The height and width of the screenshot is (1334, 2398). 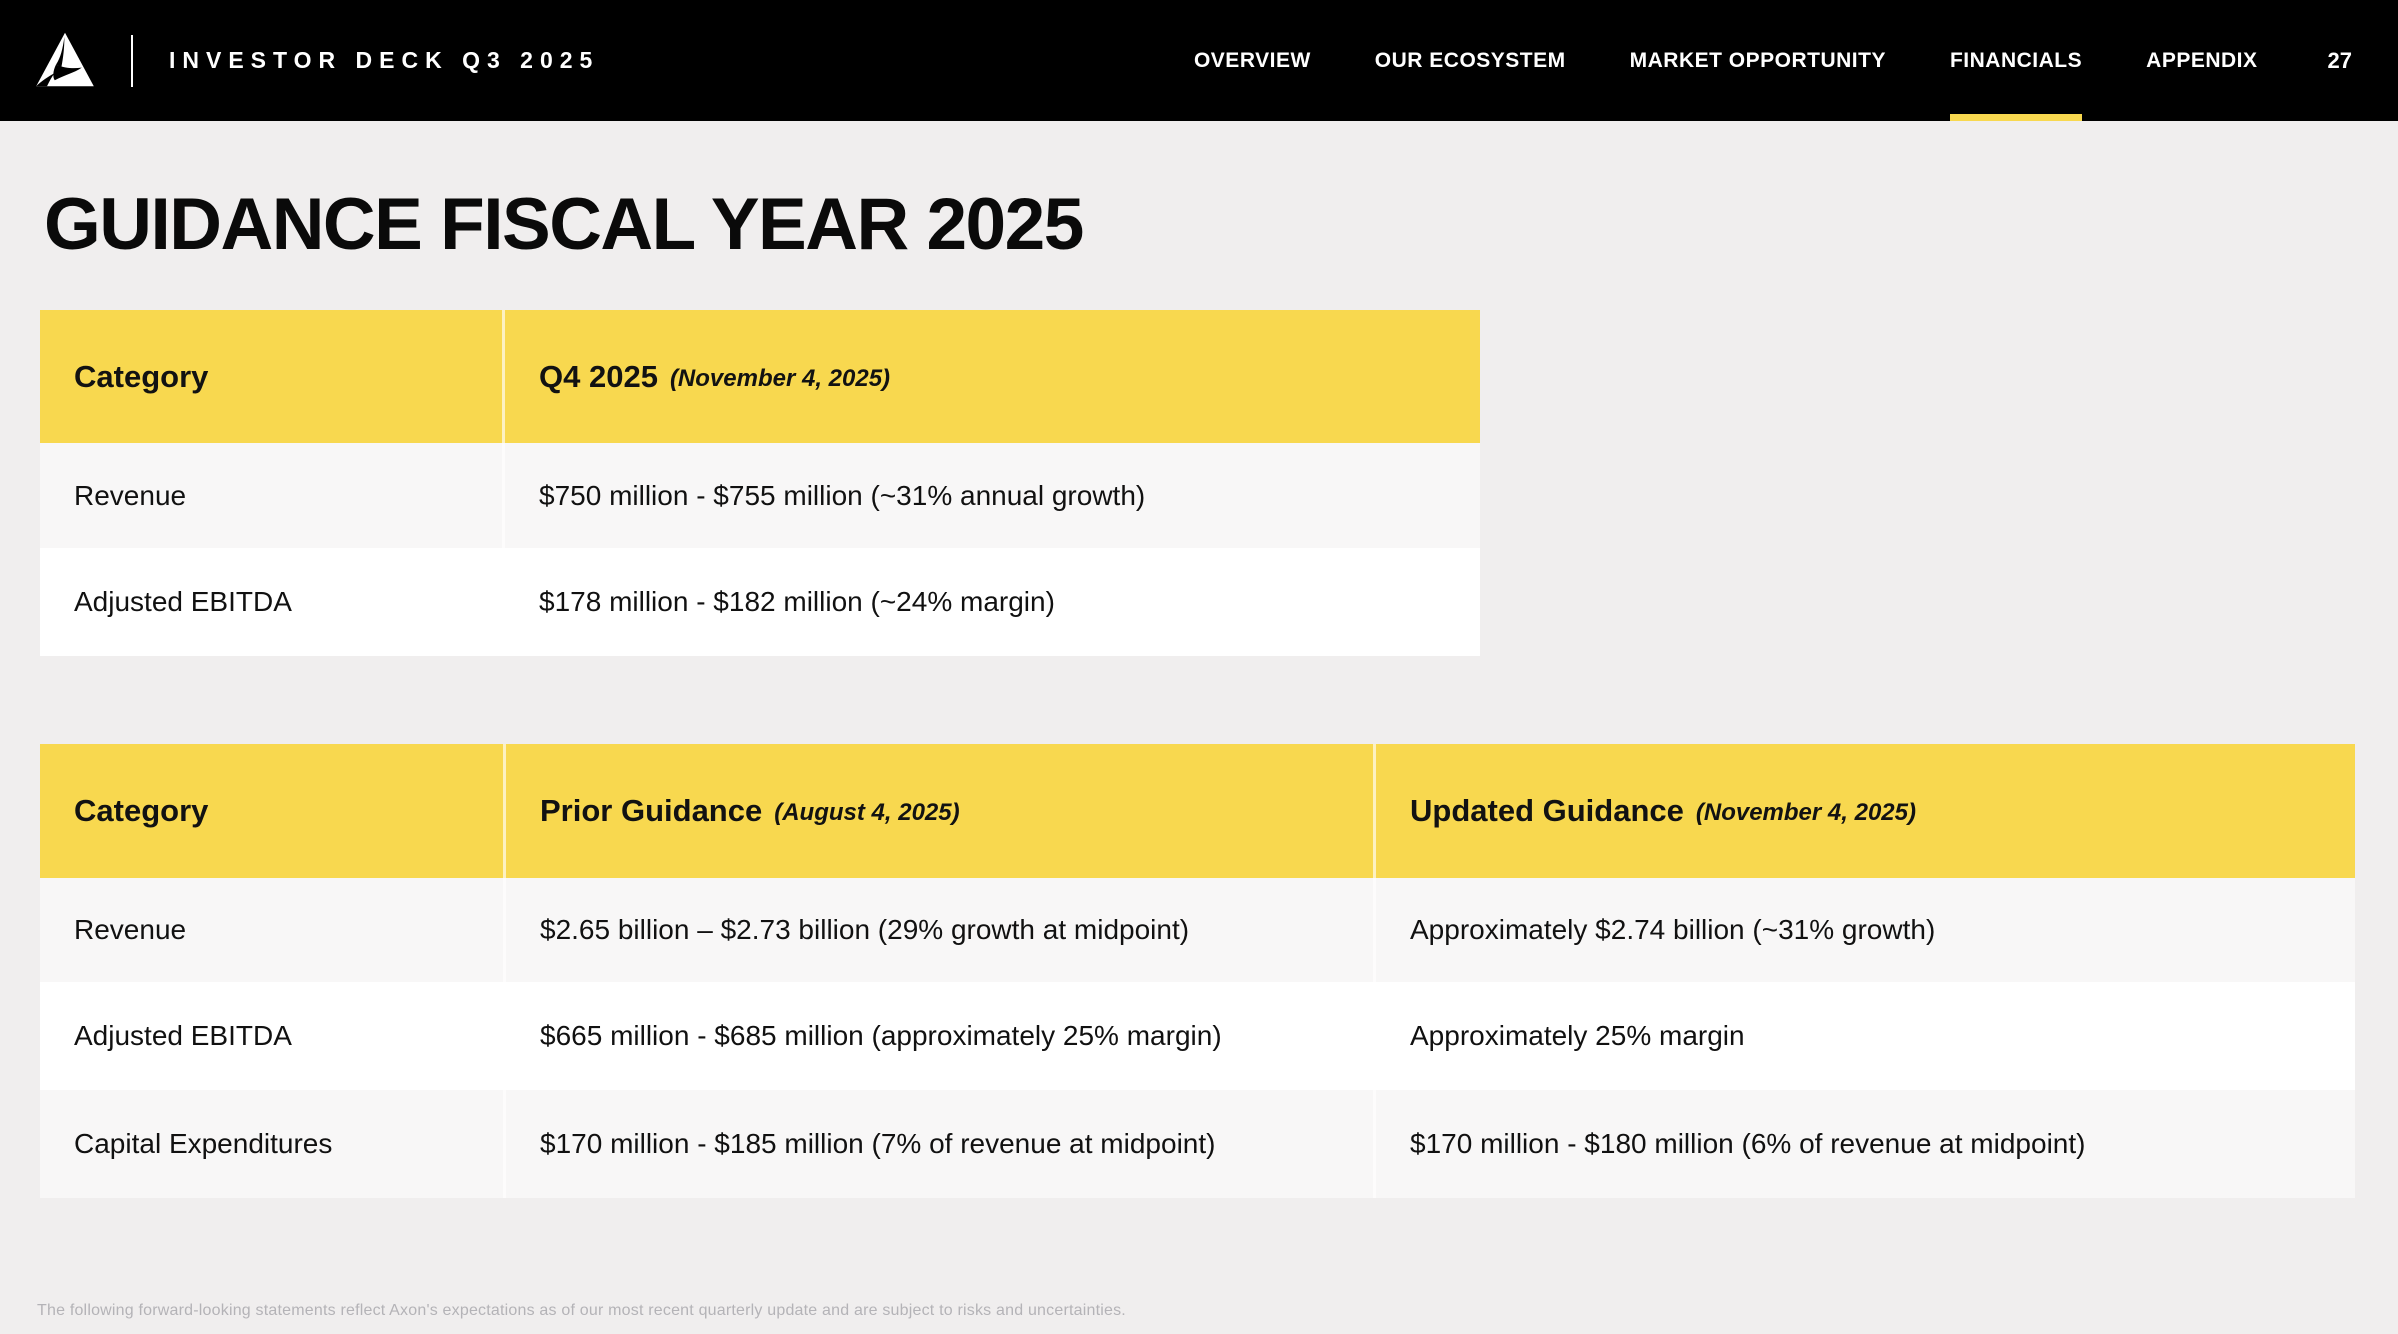 I want to click on nav-item-label: MARKET OPPORTUNITY, so click(x=1757, y=60).